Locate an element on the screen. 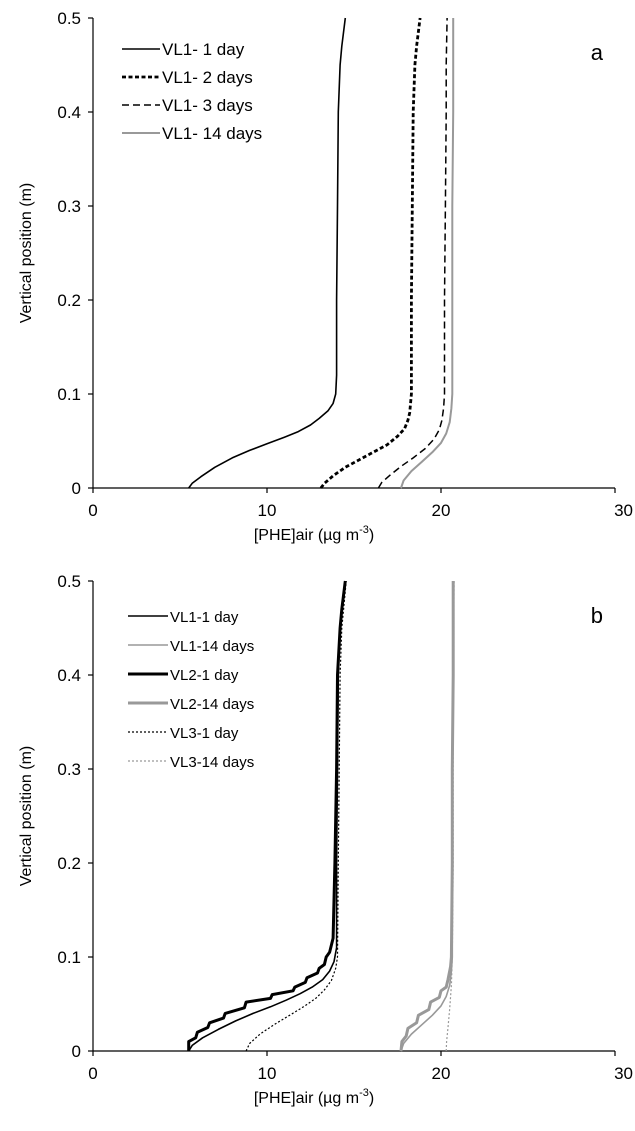 This screenshot has height=1131, width=635. panel-label: b is located at coordinates (597, 615).